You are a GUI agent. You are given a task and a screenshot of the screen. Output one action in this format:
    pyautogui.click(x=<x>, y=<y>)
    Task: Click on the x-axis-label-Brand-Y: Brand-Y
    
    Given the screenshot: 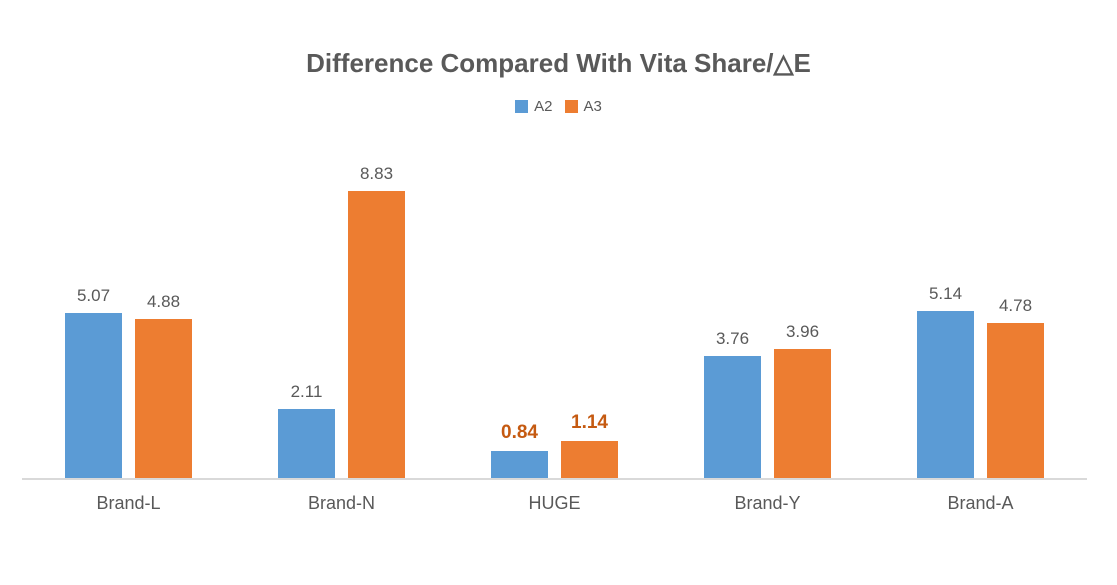 What is the action you would take?
    pyautogui.click(x=767, y=503)
    